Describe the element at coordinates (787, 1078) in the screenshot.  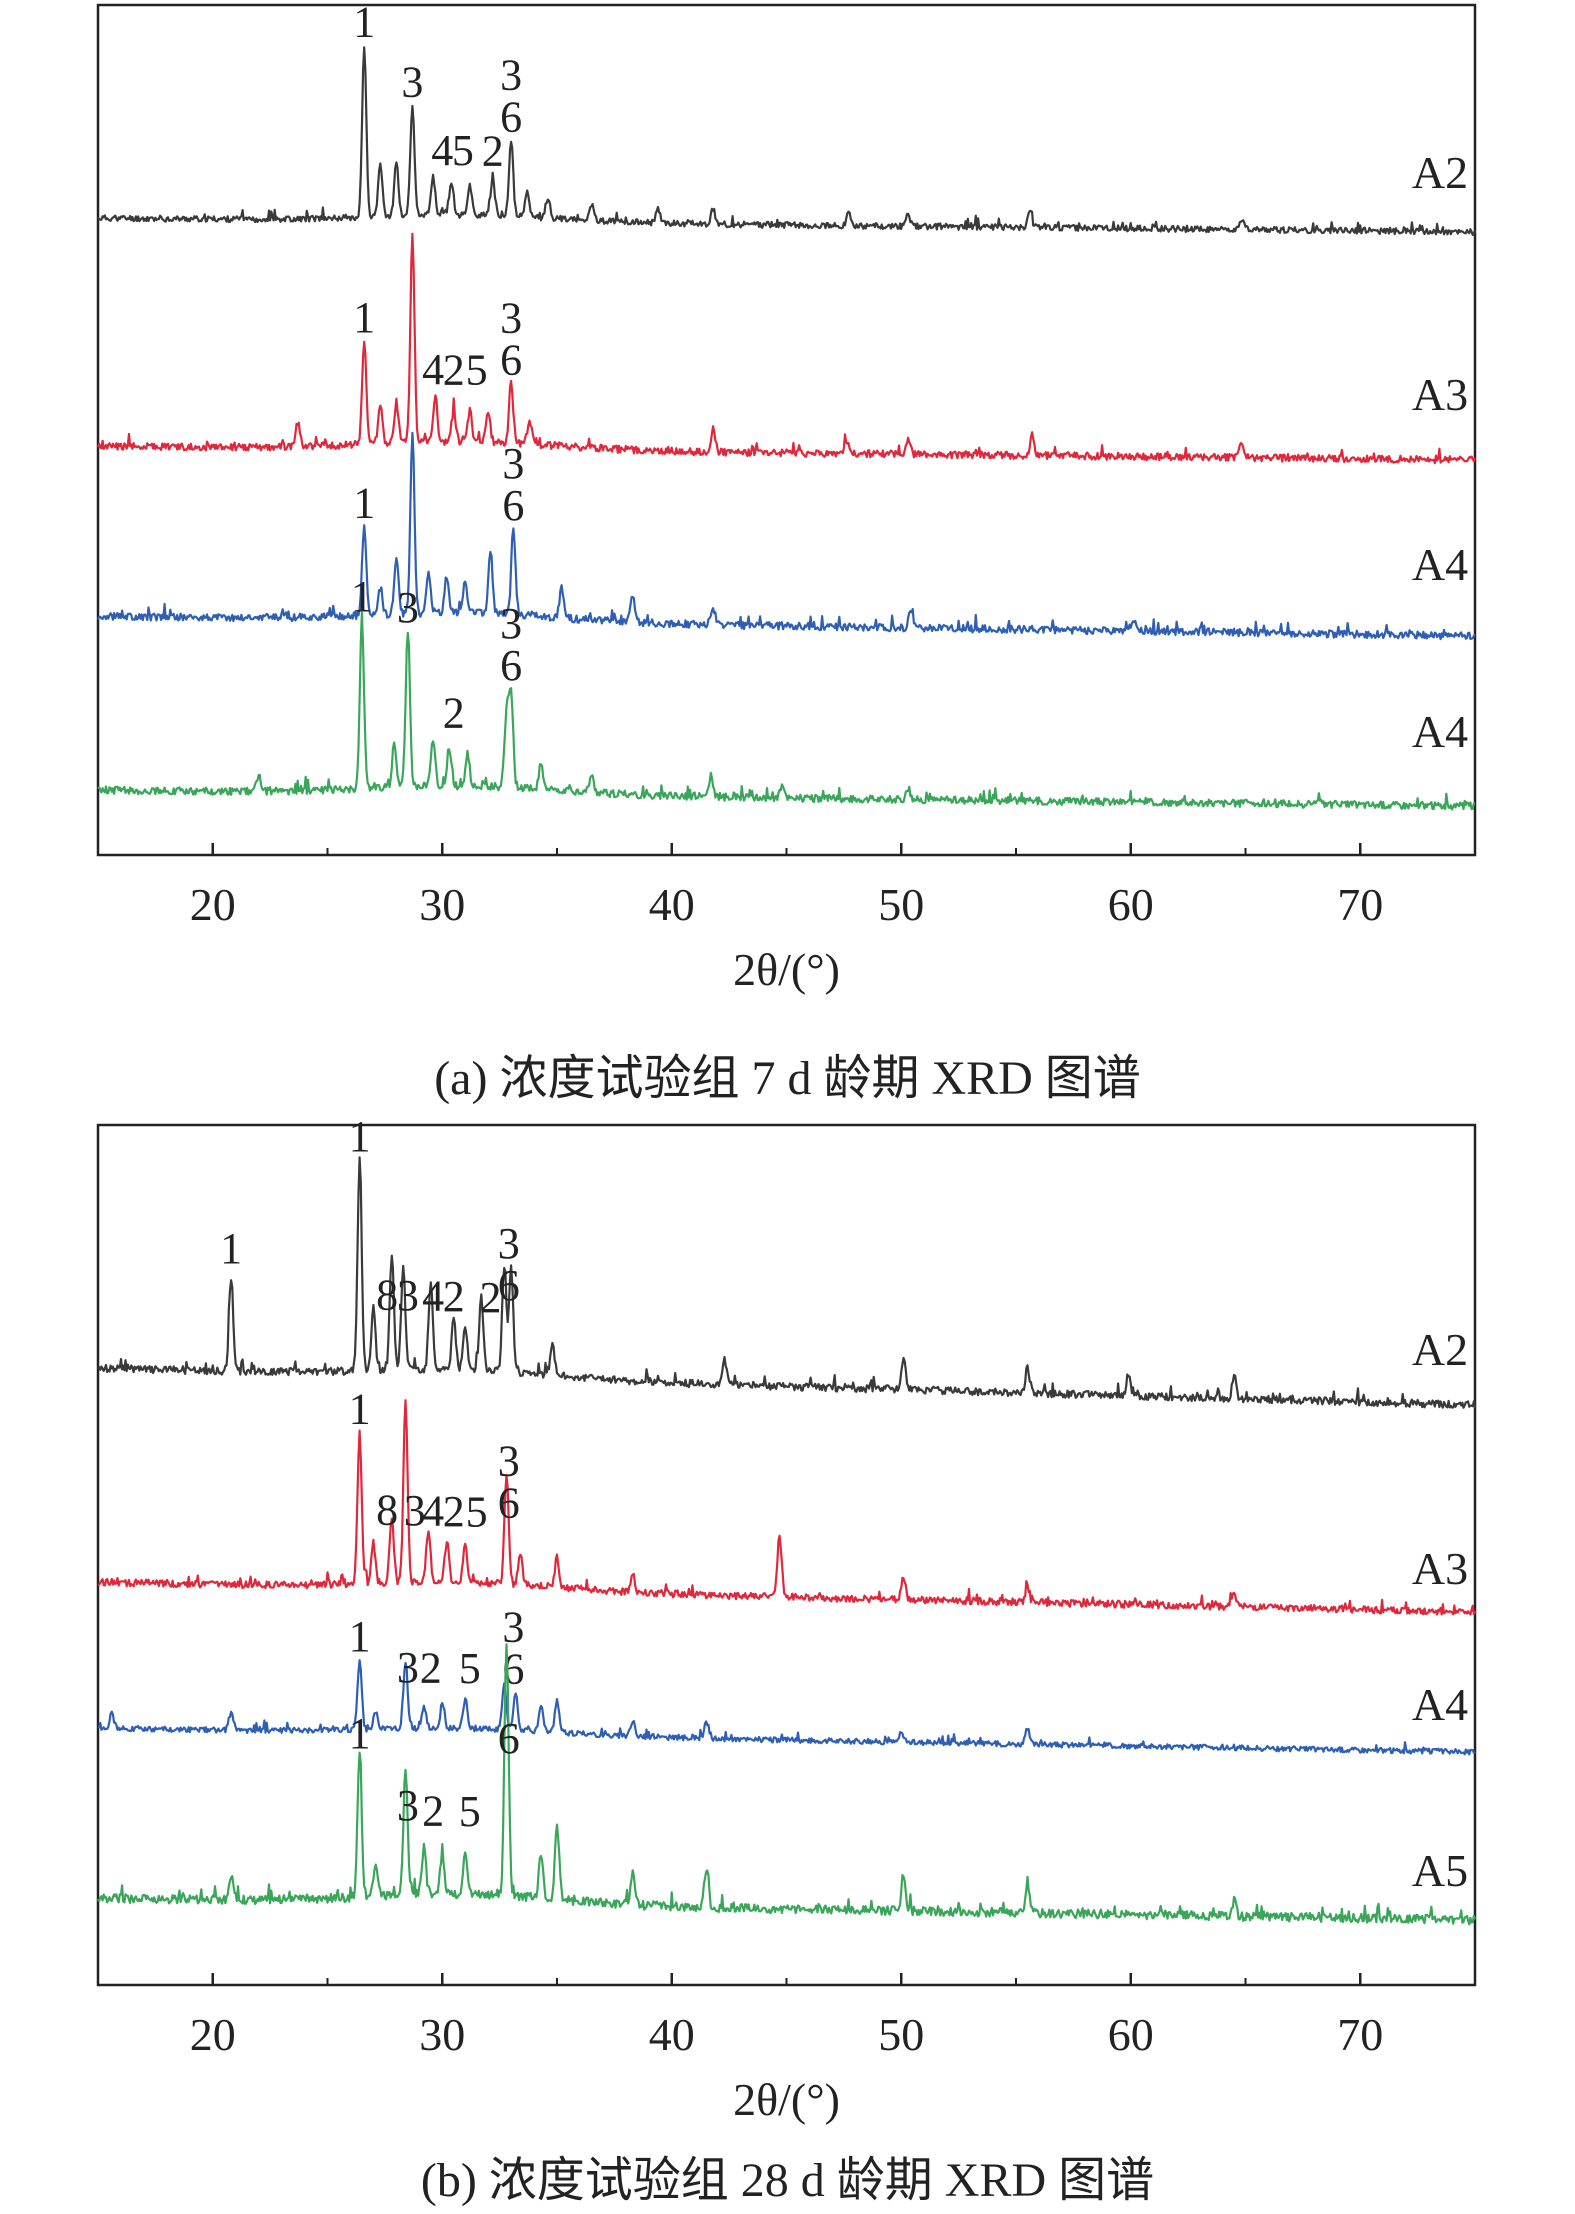
I see `caption-a: (a) 浓度试验组 7 d 龄期 XRD 图谱` at that location.